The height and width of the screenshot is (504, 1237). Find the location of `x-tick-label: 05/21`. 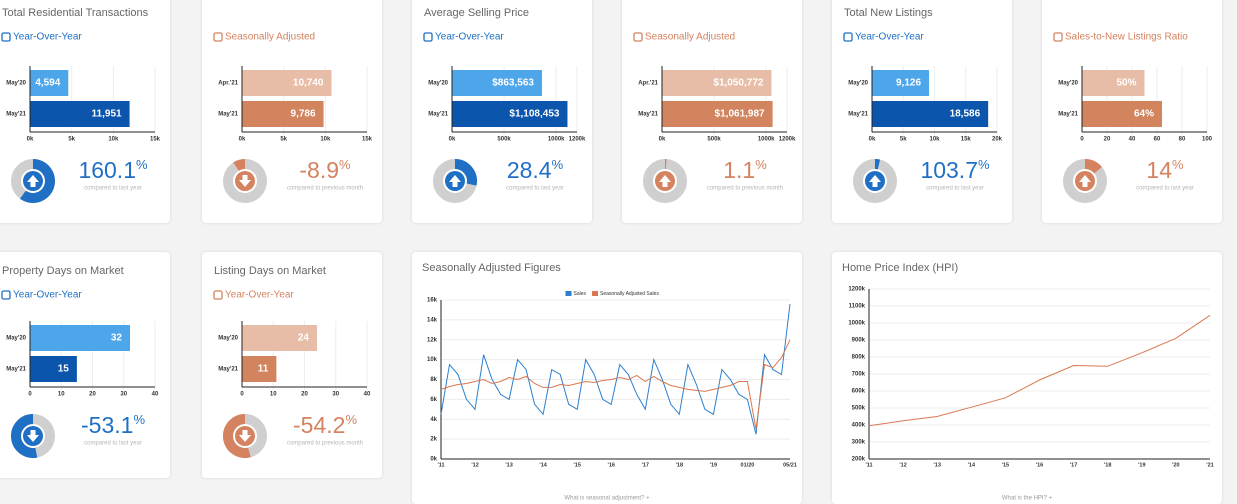

x-tick-label: 05/21 is located at coordinates (790, 465).